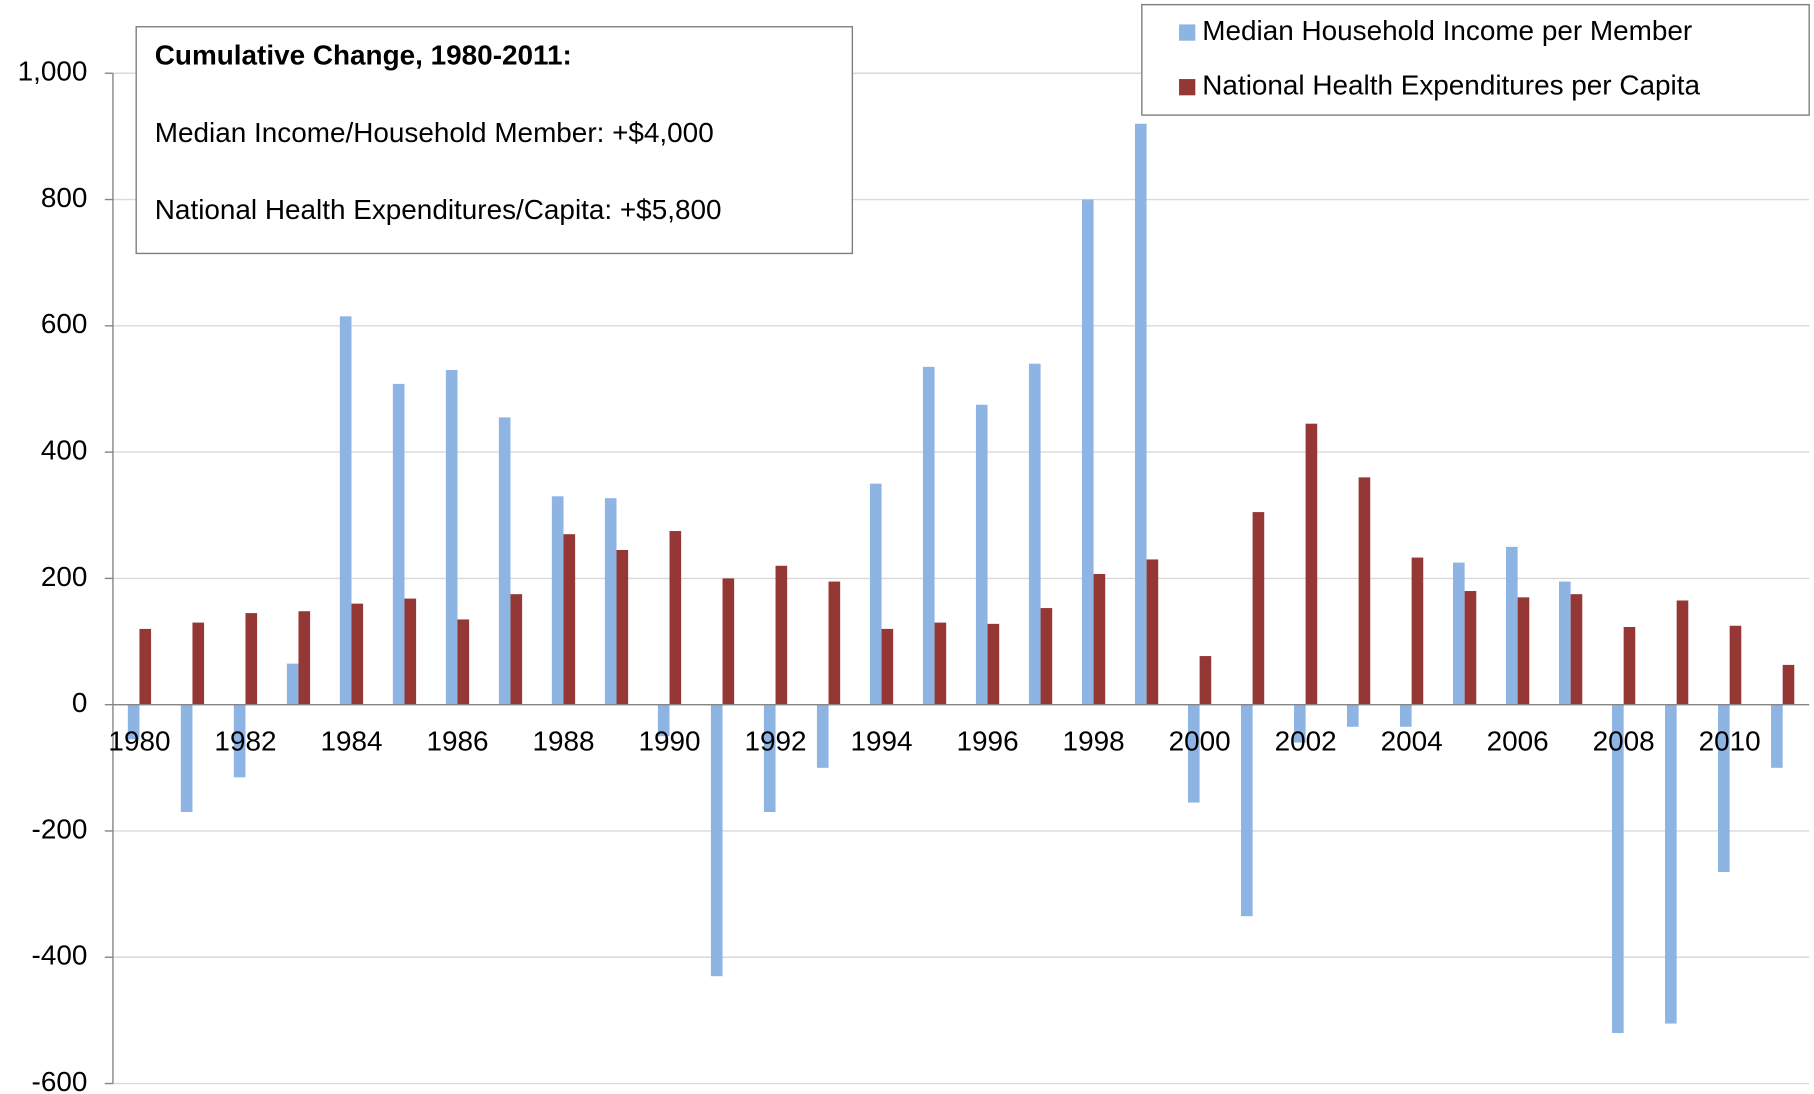  What do you see at coordinates (64, 197) in the screenshot?
I see `y-tick-label: 800` at bounding box center [64, 197].